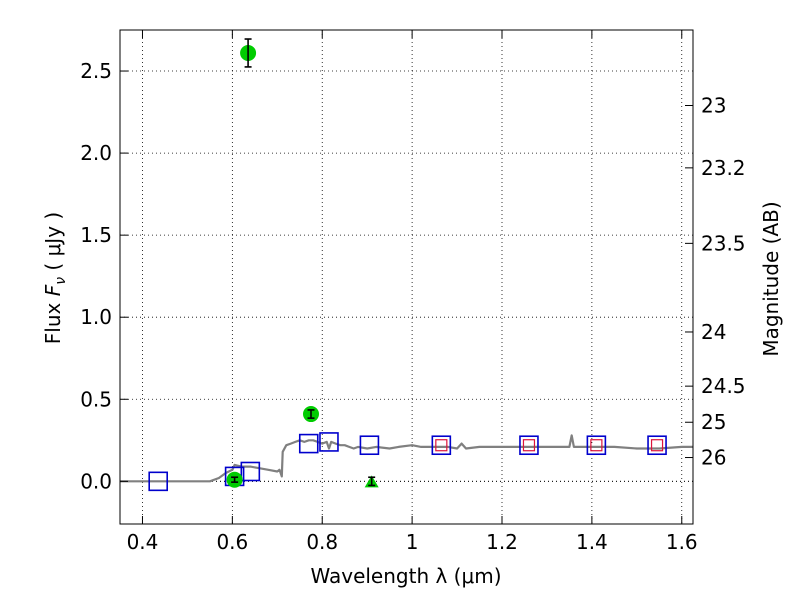 The width and height of the screenshot is (800, 600). What do you see at coordinates (96, 399) in the screenshot?
I see `y-tick-label: 0.5` at bounding box center [96, 399].